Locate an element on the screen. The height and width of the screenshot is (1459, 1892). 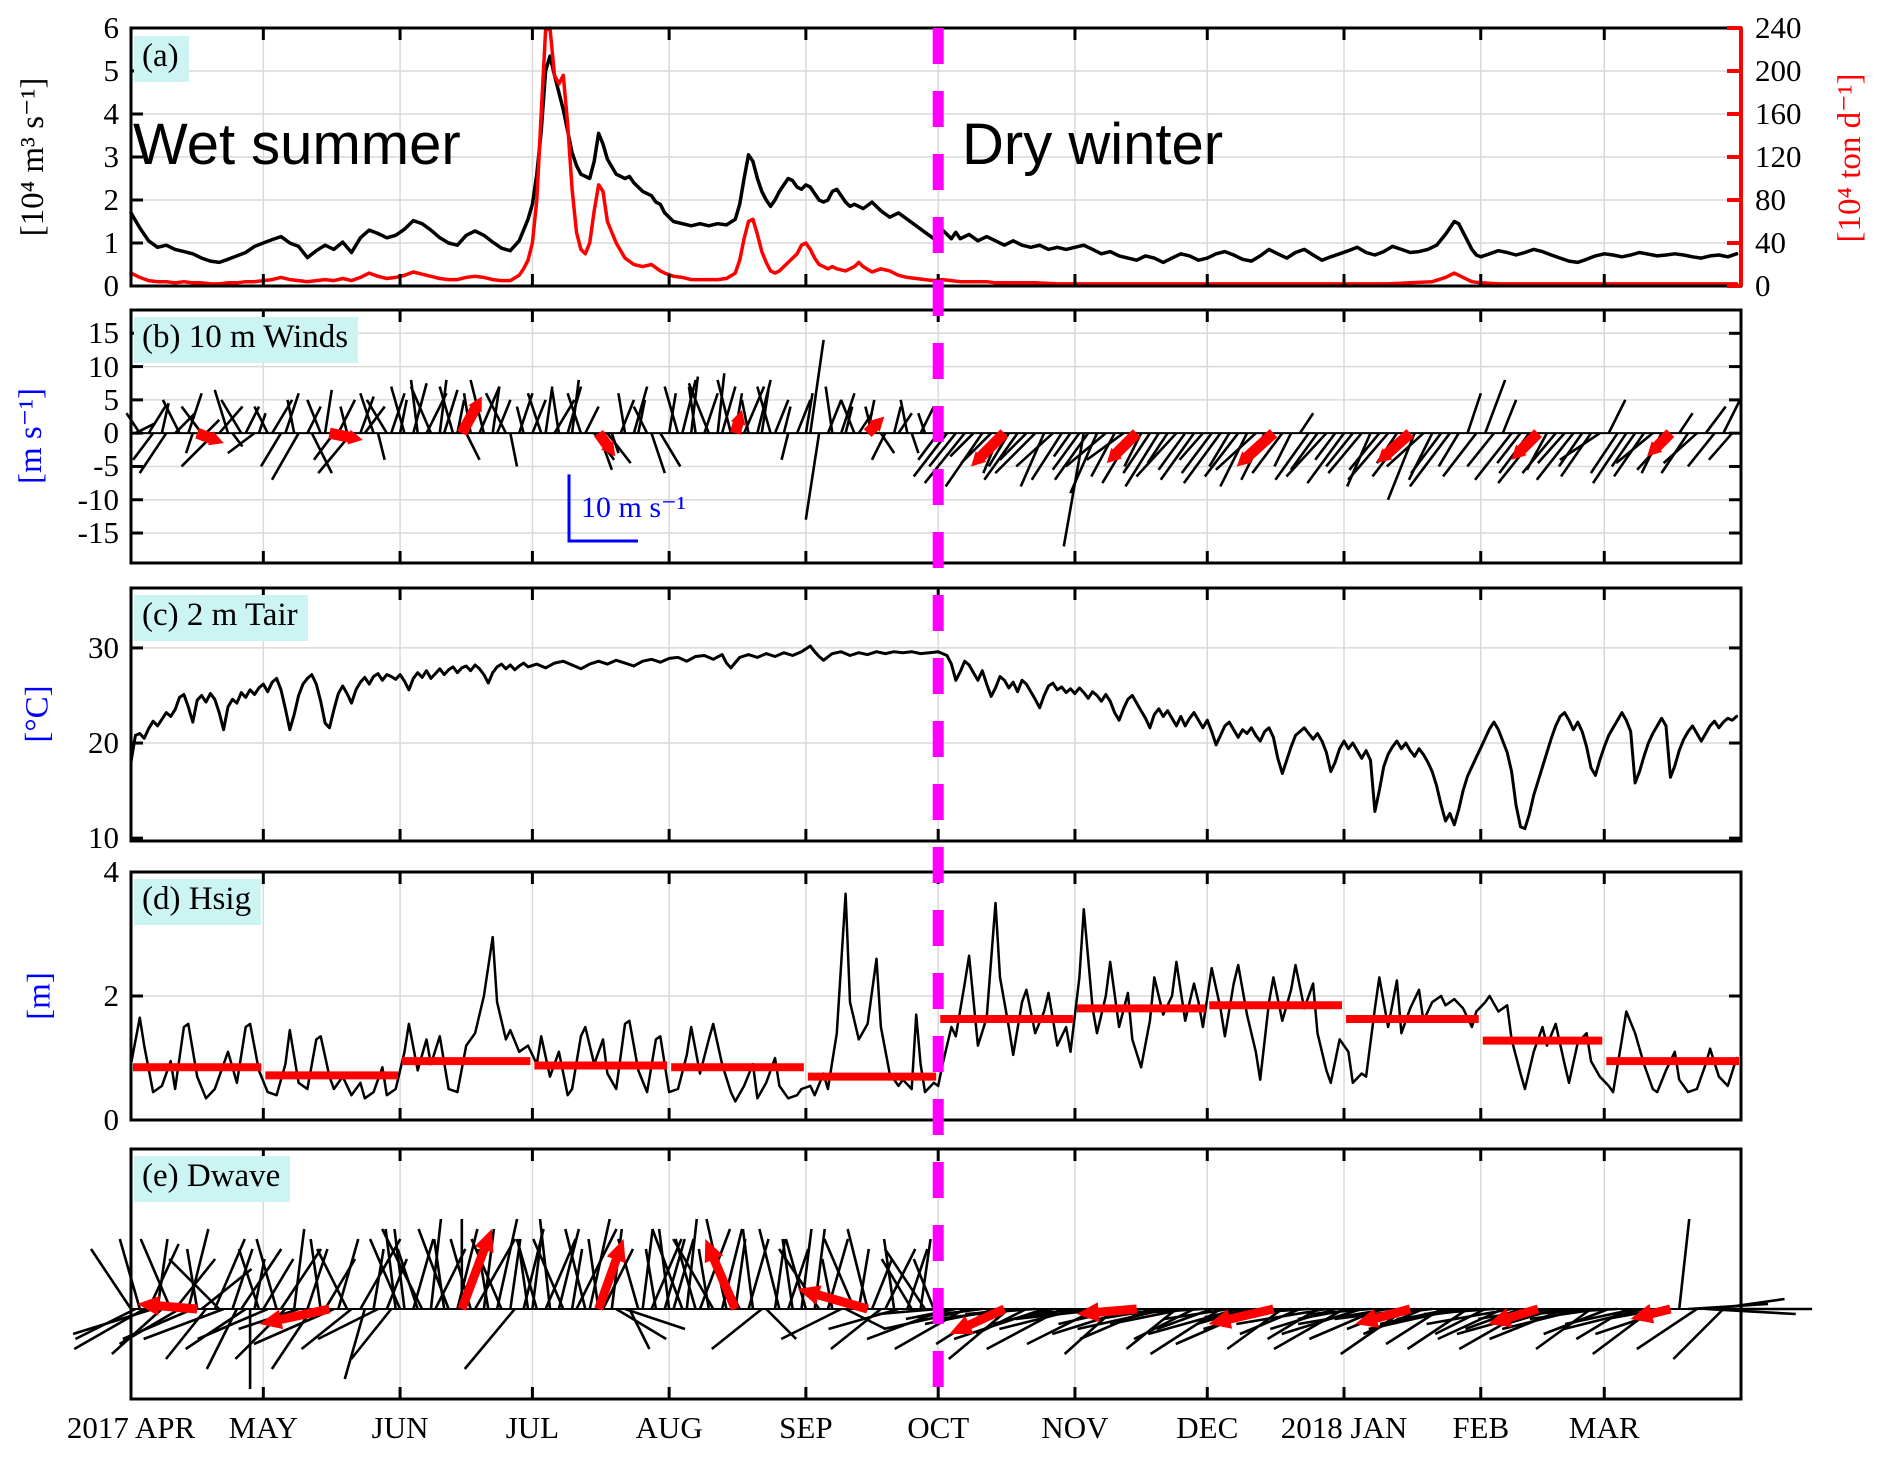
x-month-label: 2017 APR is located at coordinates (131, 1427).